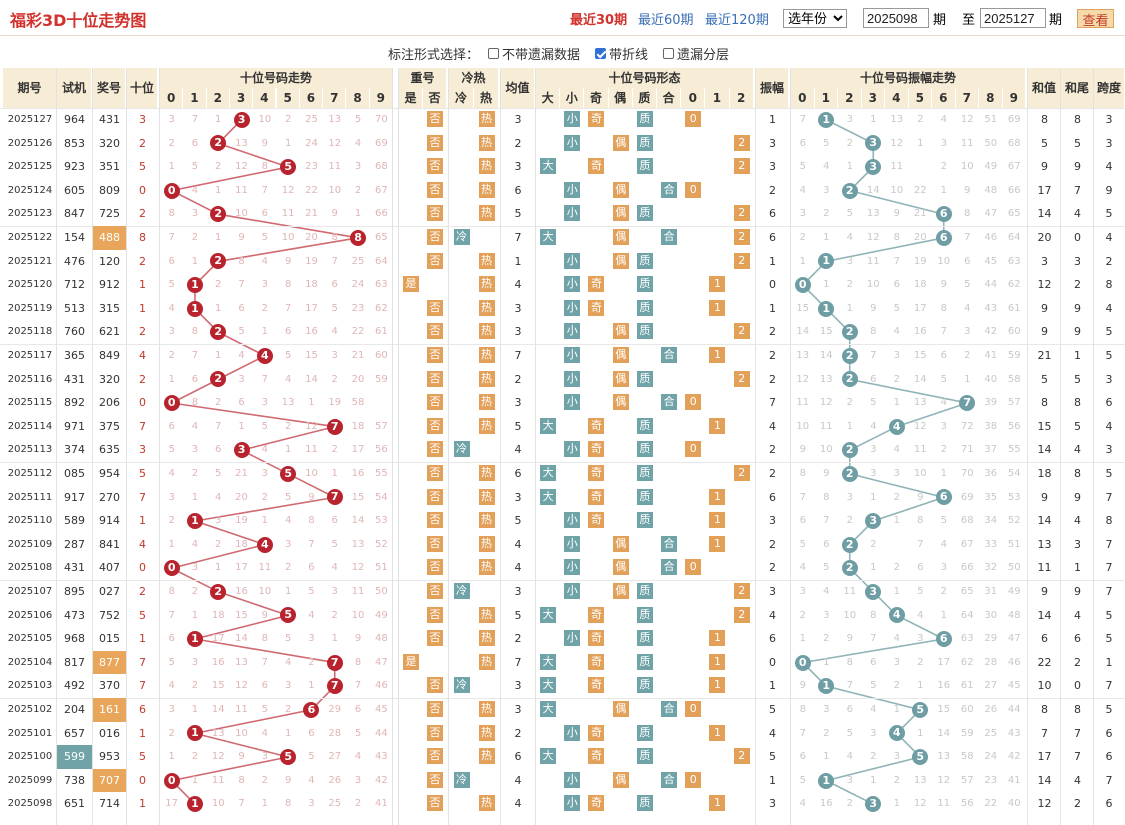  I want to click on tens-ball: 0, so click(171, 190).